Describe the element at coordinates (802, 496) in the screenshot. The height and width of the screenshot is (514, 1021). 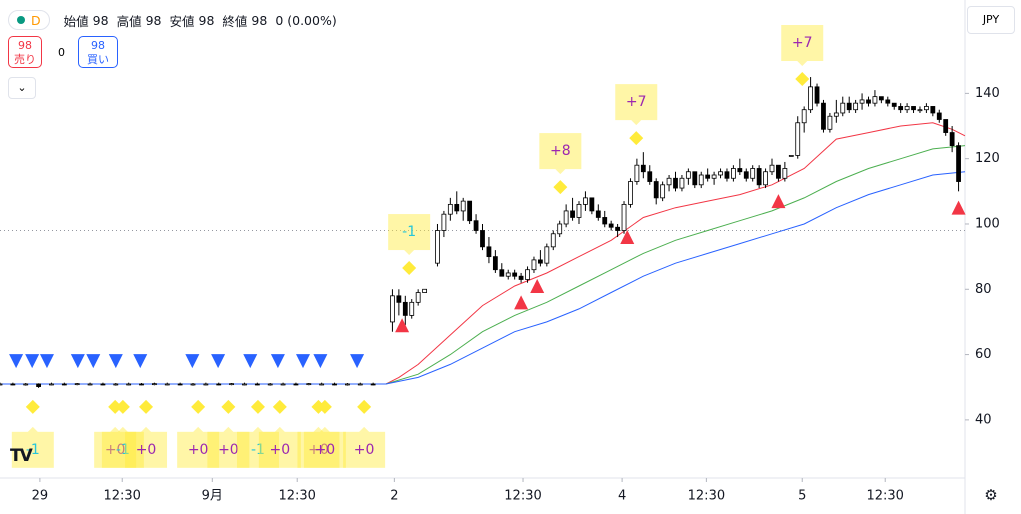
I see `x-tick-label: 5` at that location.